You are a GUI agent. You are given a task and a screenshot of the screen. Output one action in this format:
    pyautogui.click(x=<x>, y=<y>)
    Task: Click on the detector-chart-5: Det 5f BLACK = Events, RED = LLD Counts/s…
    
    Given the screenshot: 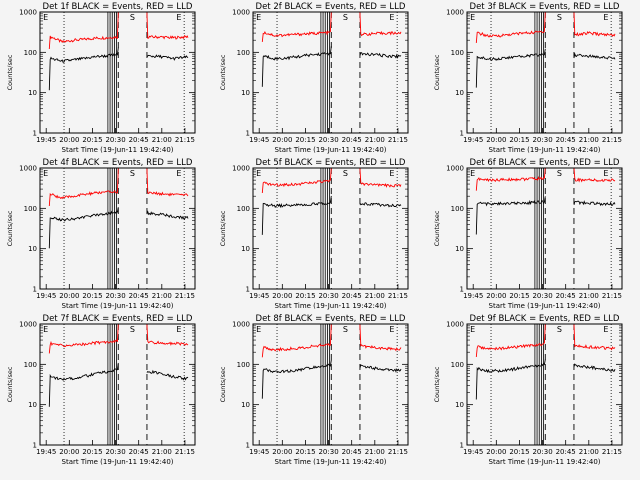 What is the action you would take?
    pyautogui.click(x=314, y=234)
    